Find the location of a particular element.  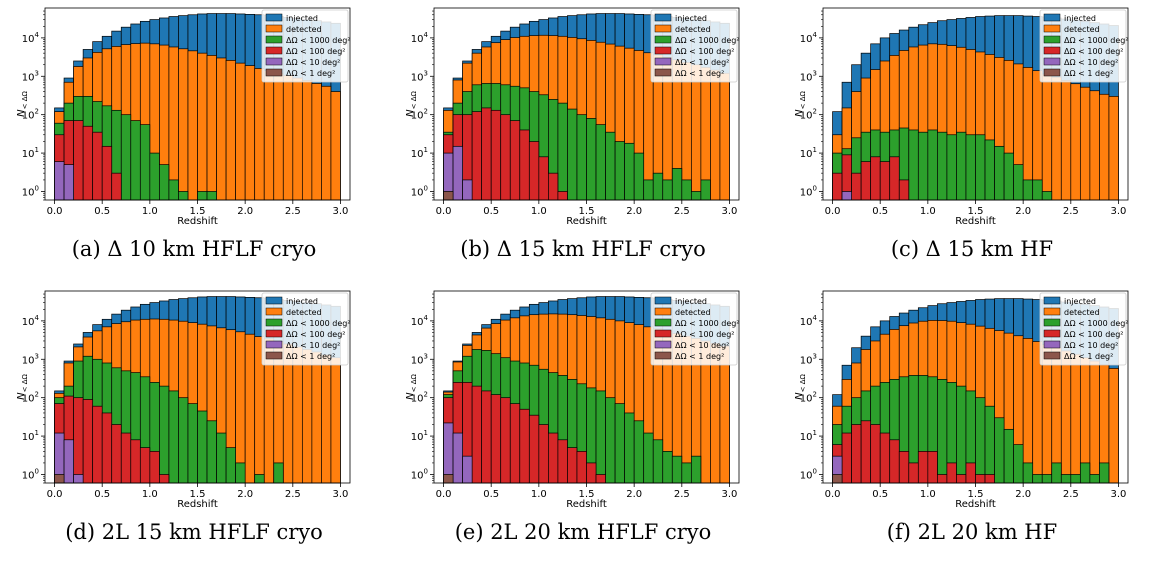

bar-f-s2-b19 is located at coordinates (1018, 464).